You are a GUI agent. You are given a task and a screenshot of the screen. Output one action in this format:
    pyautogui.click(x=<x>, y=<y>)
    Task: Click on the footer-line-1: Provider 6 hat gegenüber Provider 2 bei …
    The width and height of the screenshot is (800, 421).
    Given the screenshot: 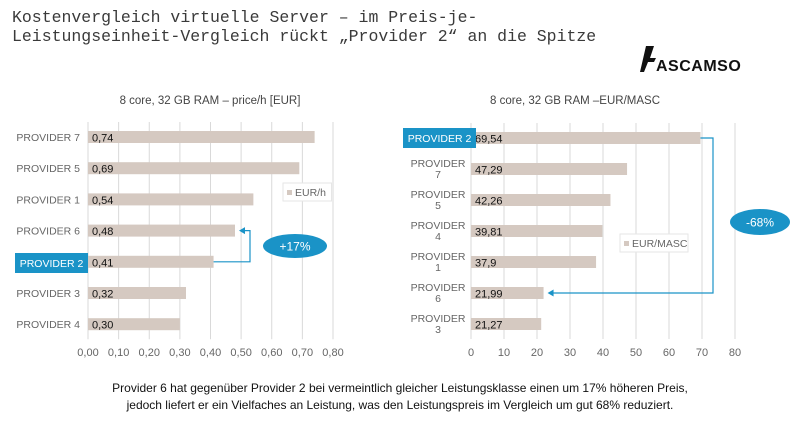 What is the action you would take?
    pyautogui.click(x=400, y=388)
    